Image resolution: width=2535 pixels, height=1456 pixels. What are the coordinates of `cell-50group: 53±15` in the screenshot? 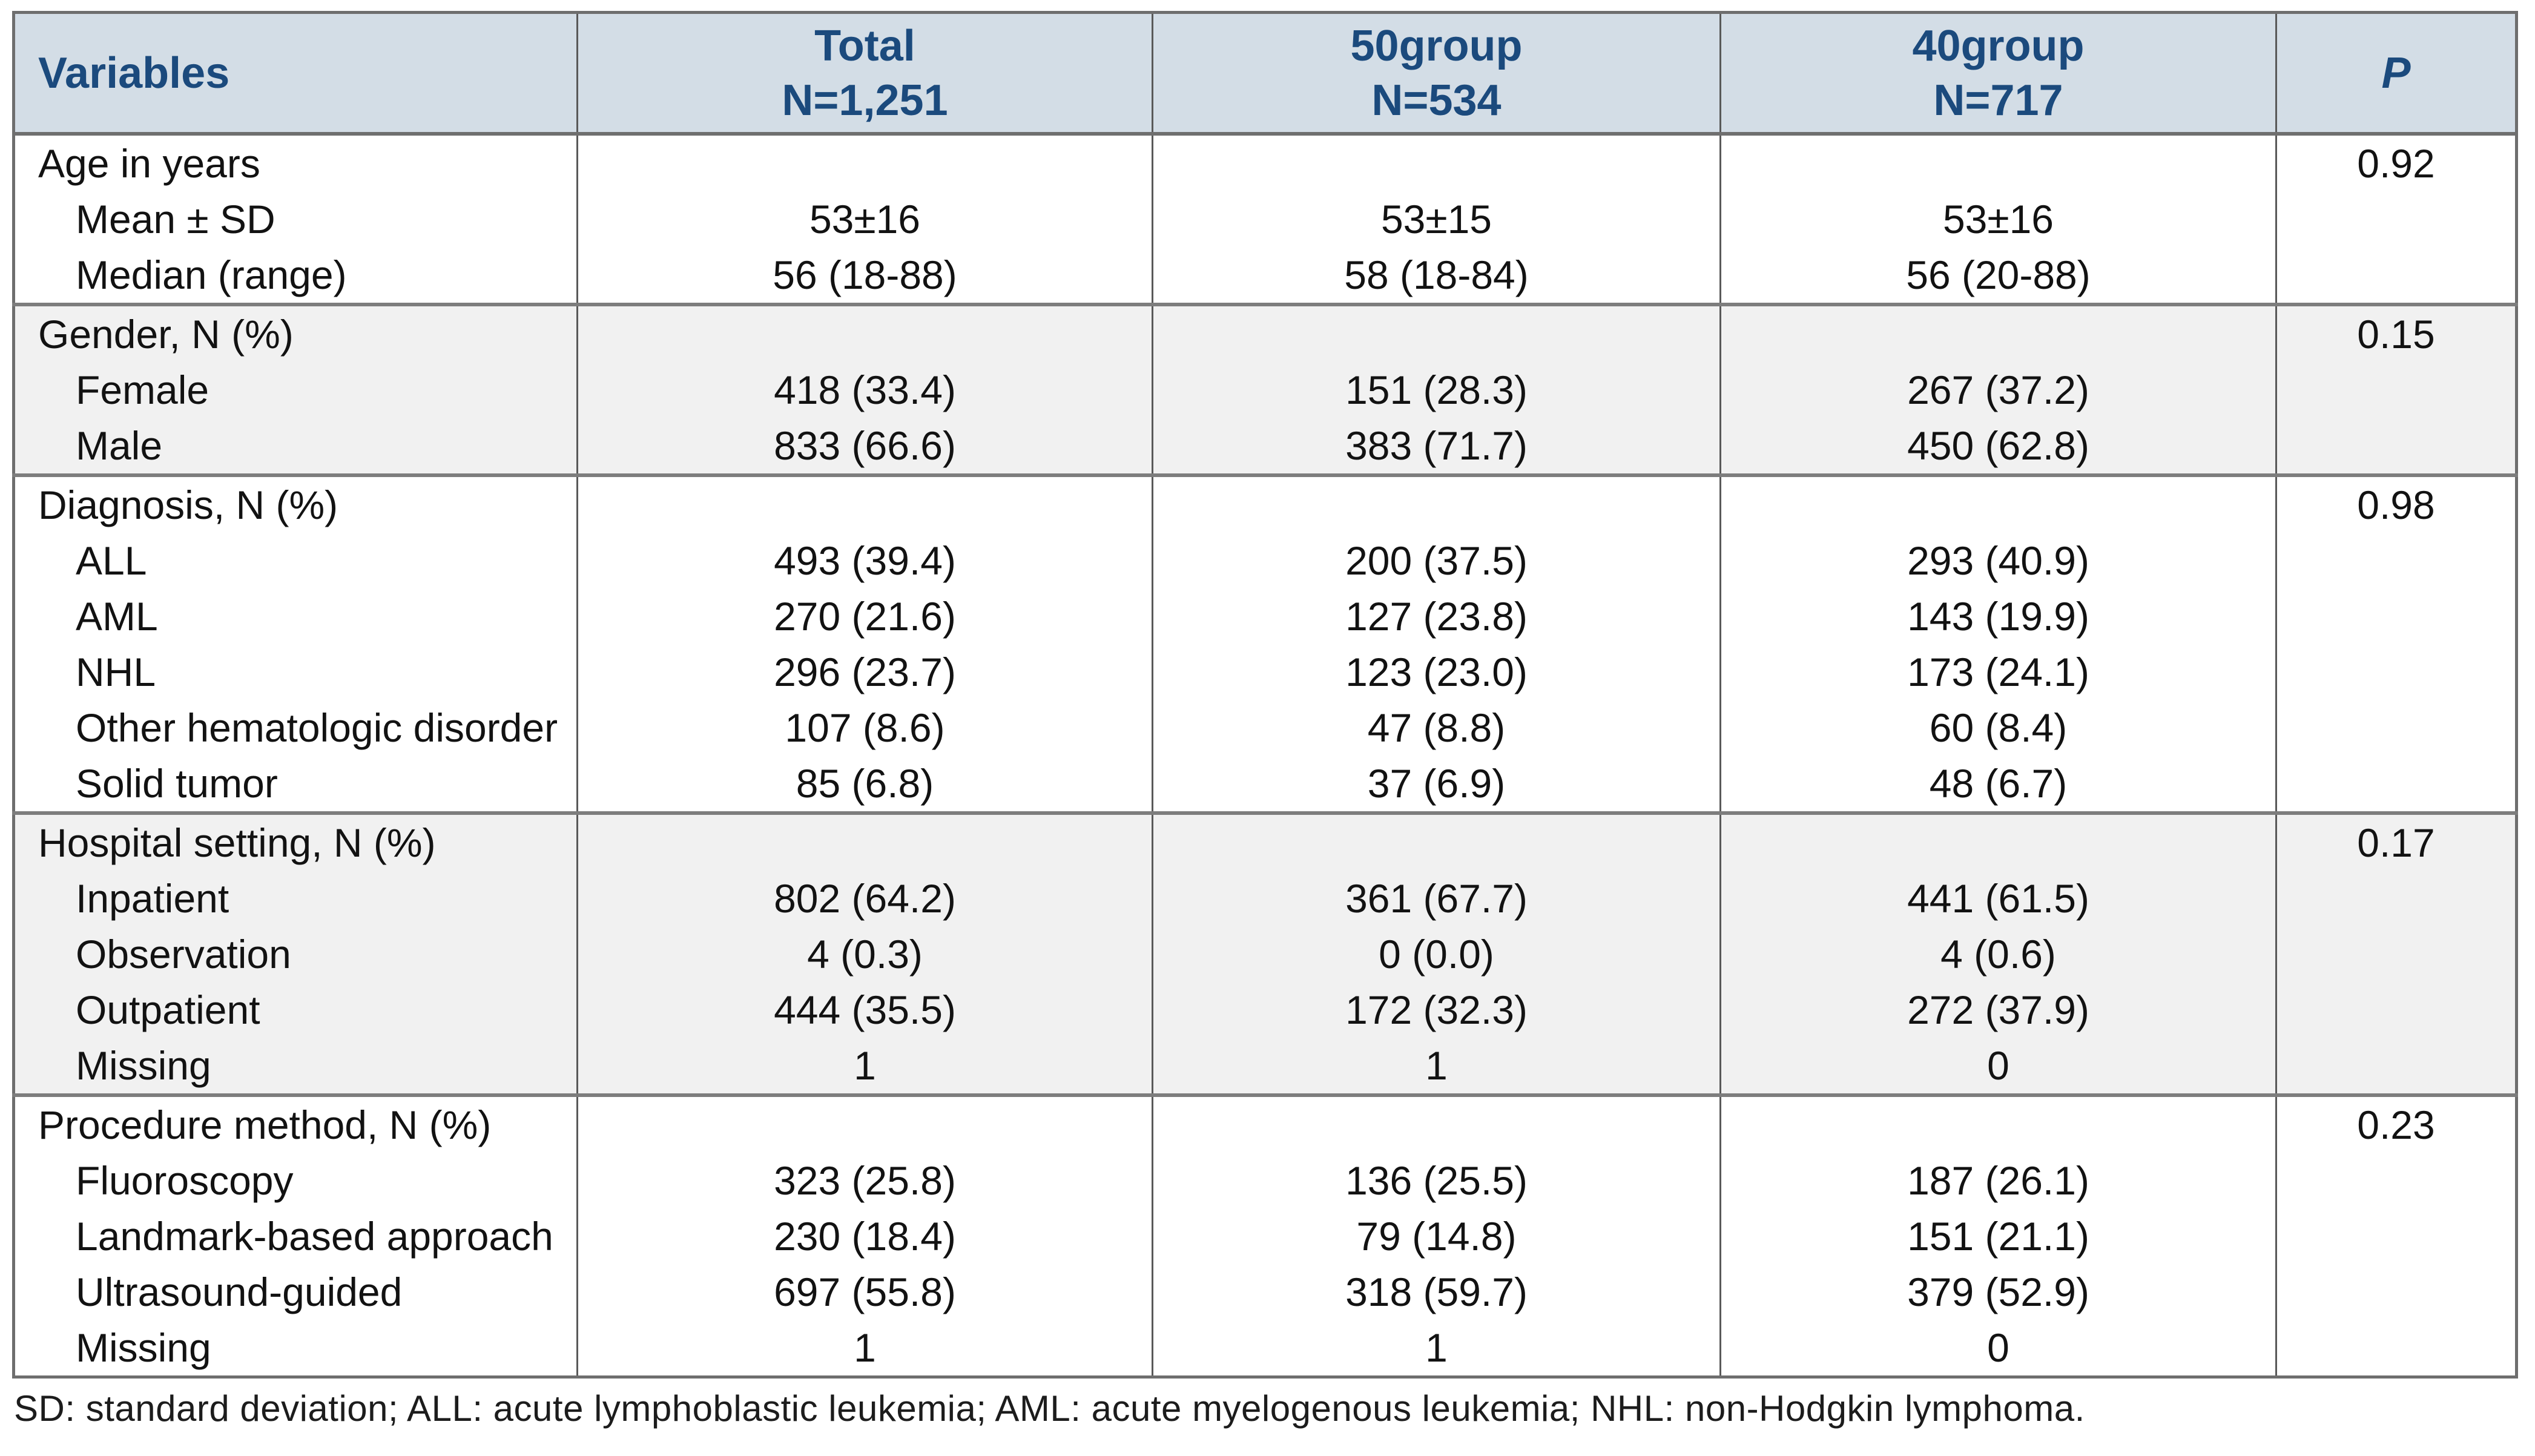 It's located at (1436, 219).